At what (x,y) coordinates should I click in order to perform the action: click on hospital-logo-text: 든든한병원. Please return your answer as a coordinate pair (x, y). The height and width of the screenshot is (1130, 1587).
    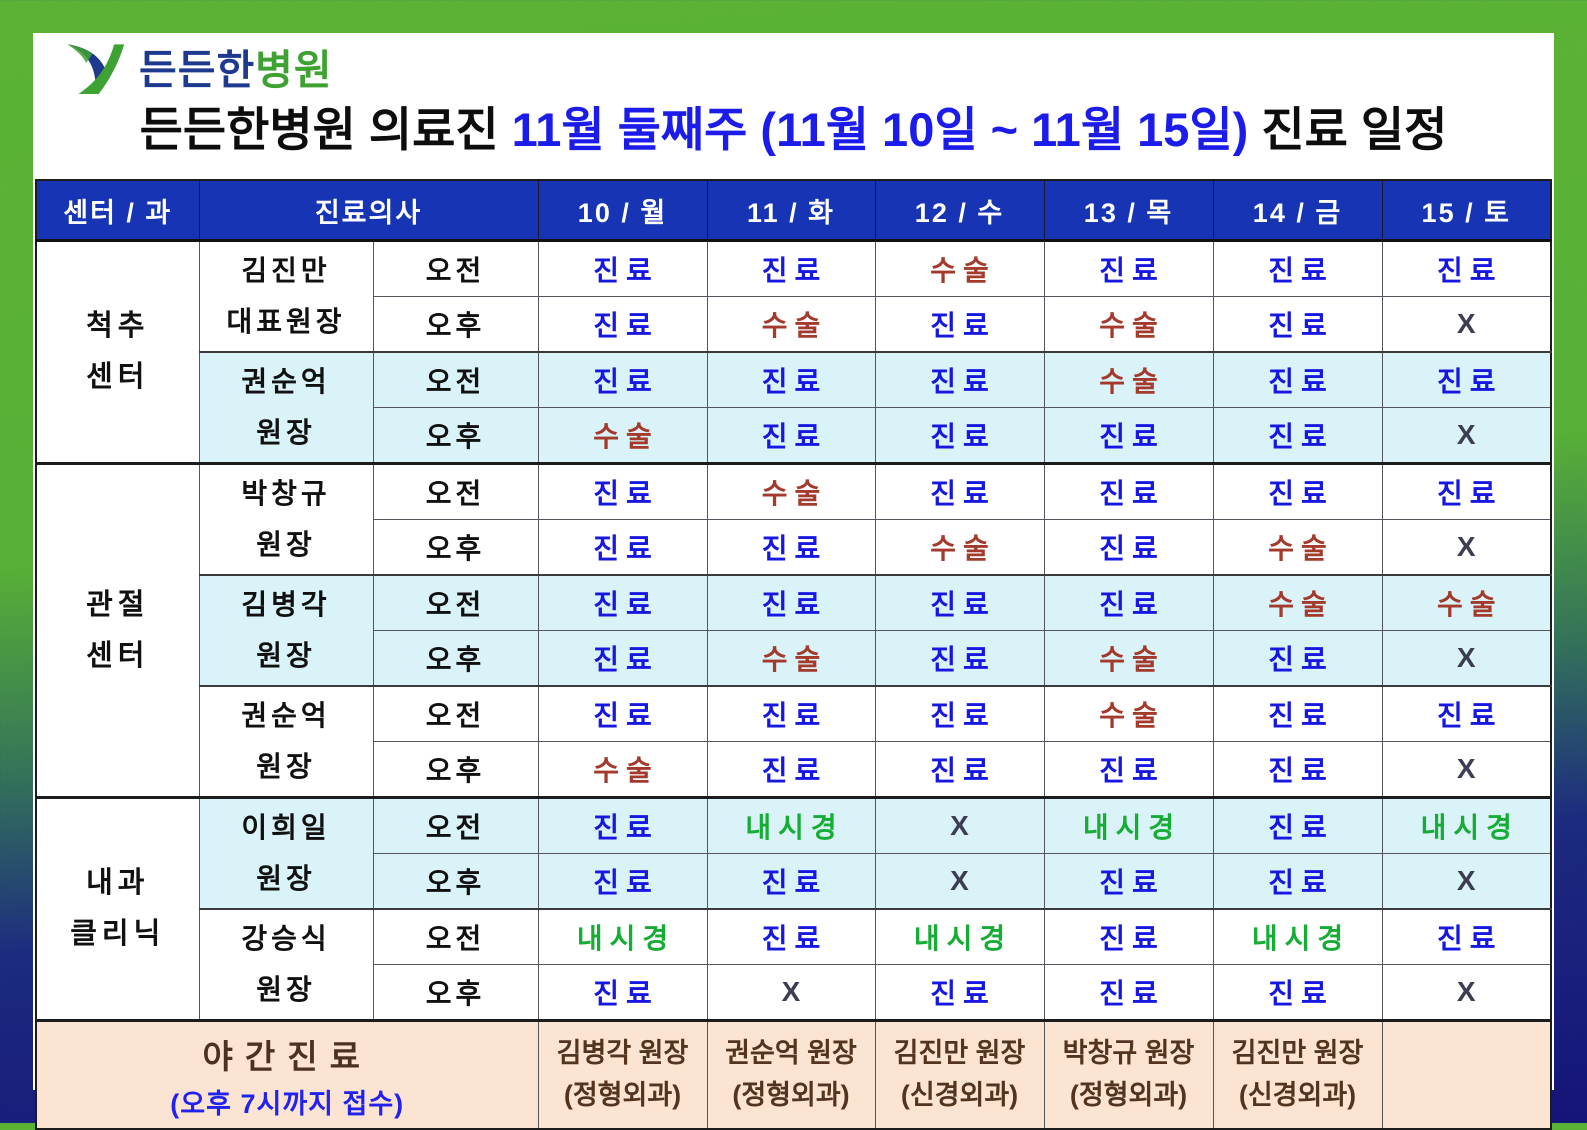
    Looking at the image, I should click on (236, 70).